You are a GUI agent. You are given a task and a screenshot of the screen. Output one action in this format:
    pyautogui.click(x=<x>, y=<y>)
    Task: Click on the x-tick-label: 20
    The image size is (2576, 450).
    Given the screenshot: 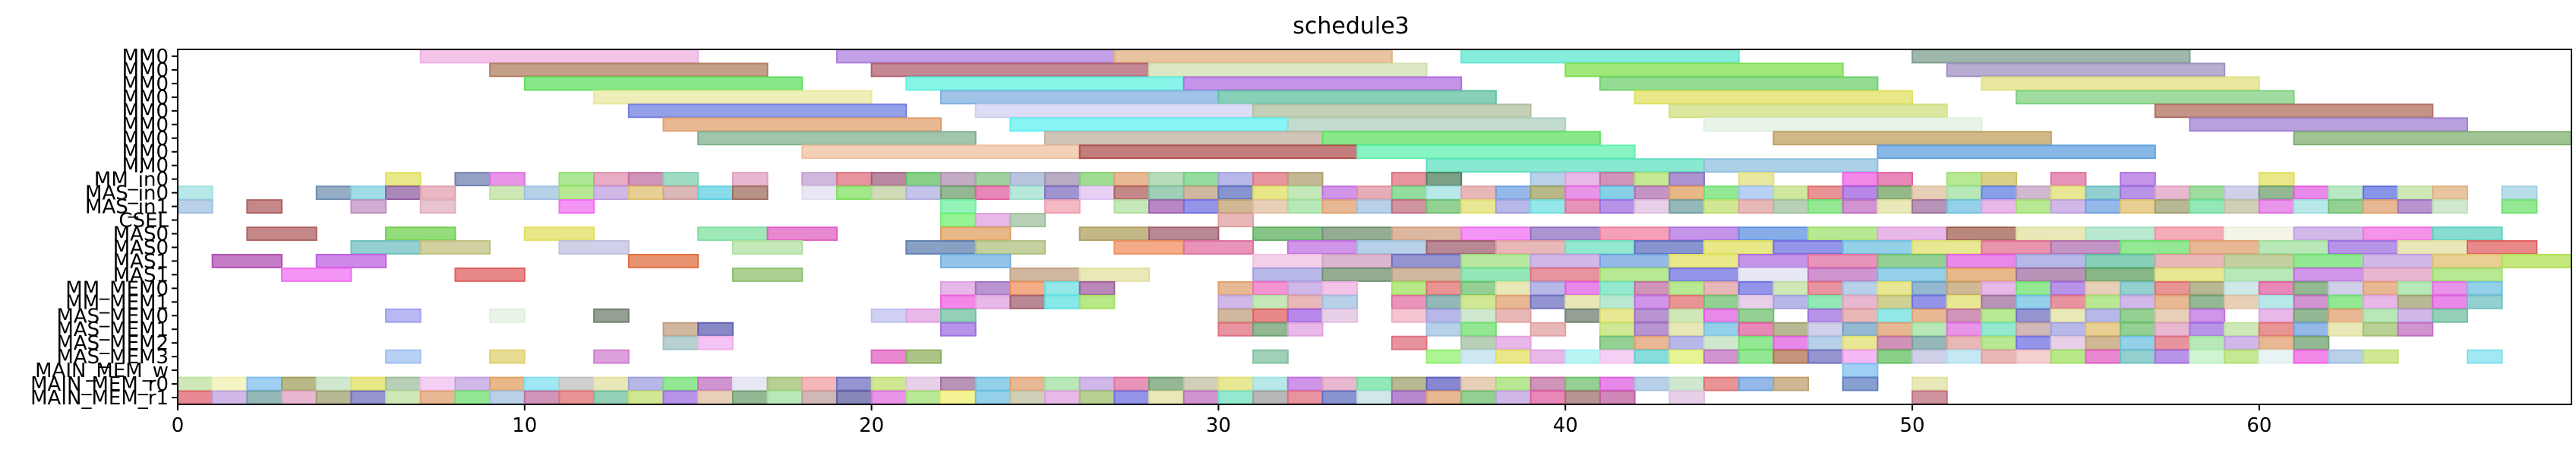 What is the action you would take?
    pyautogui.click(x=872, y=425)
    